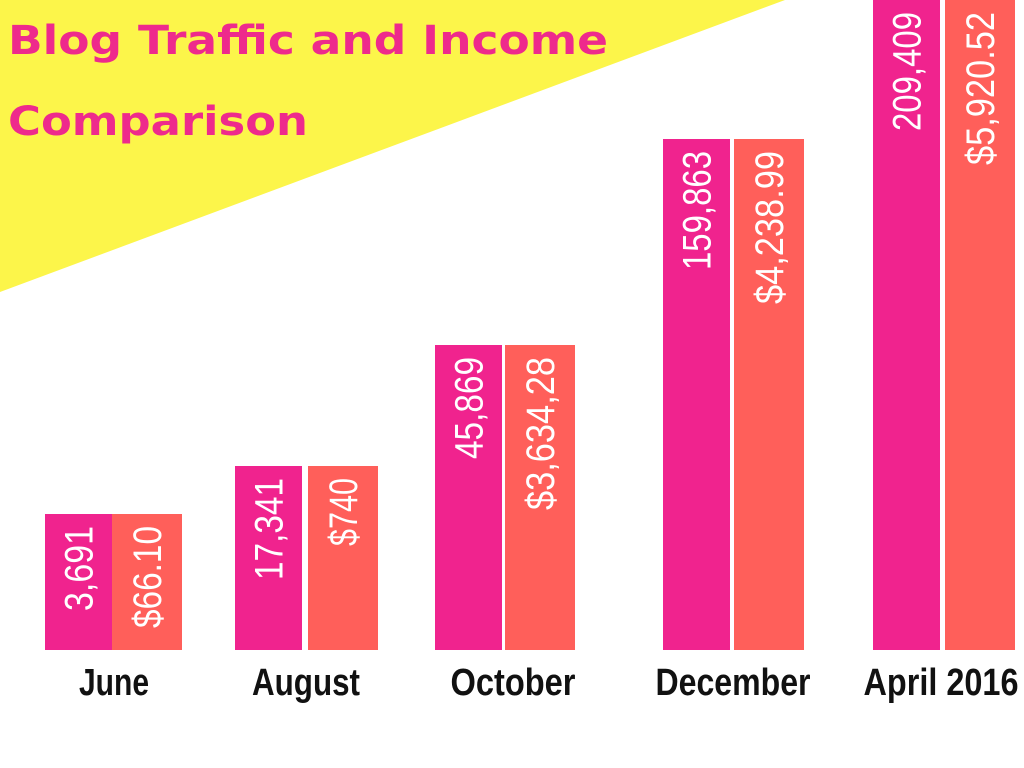 This screenshot has height=768, width=1024. What do you see at coordinates (770, 227) in the screenshot?
I see `income-value-label: $4,238.99` at bounding box center [770, 227].